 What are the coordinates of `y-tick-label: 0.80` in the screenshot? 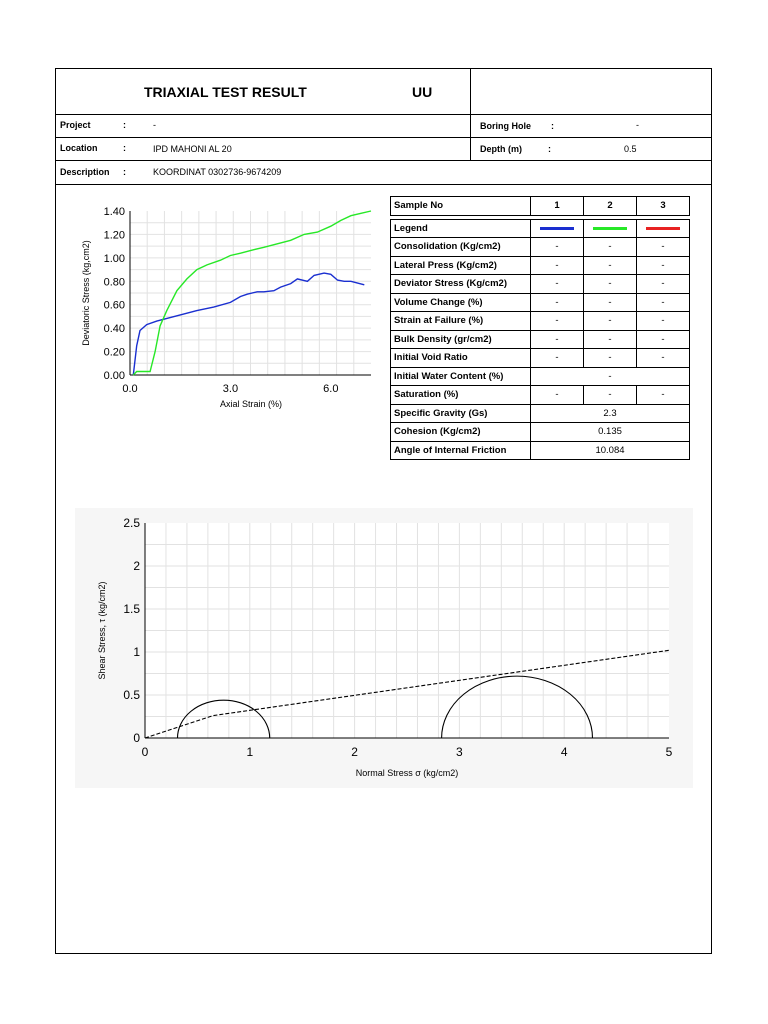 It's located at (114, 282).